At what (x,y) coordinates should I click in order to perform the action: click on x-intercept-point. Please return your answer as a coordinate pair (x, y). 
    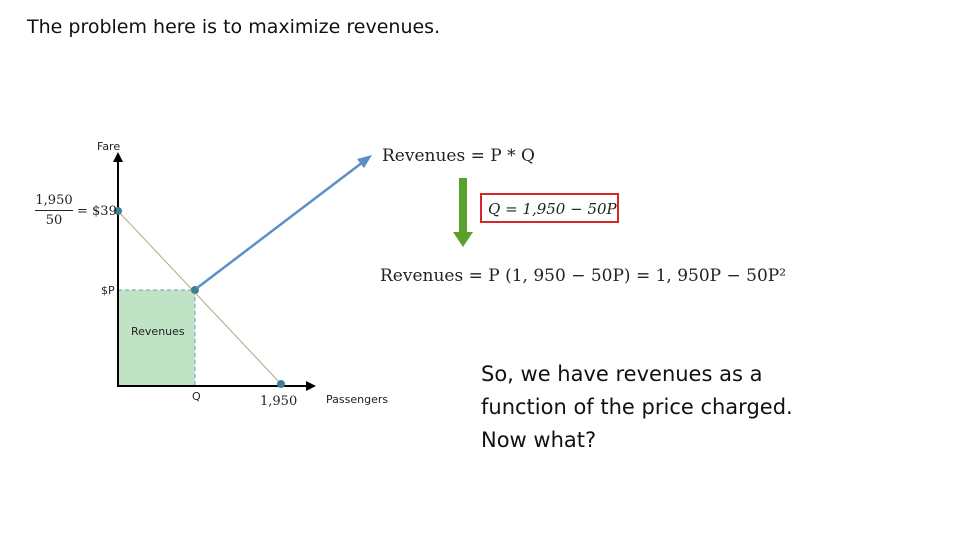
    Looking at the image, I should click on (281, 384).